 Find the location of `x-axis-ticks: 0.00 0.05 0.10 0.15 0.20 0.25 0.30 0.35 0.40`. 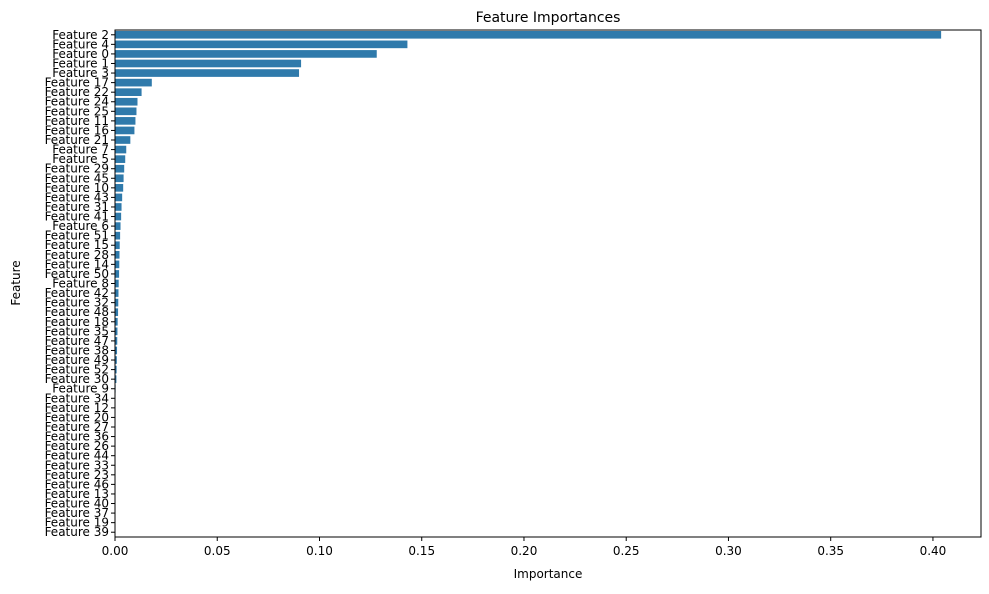

x-axis-ticks: 0.00 0.05 0.10 0.15 0.20 0.25 0.30 0.35 0.40 is located at coordinates (524, 547).